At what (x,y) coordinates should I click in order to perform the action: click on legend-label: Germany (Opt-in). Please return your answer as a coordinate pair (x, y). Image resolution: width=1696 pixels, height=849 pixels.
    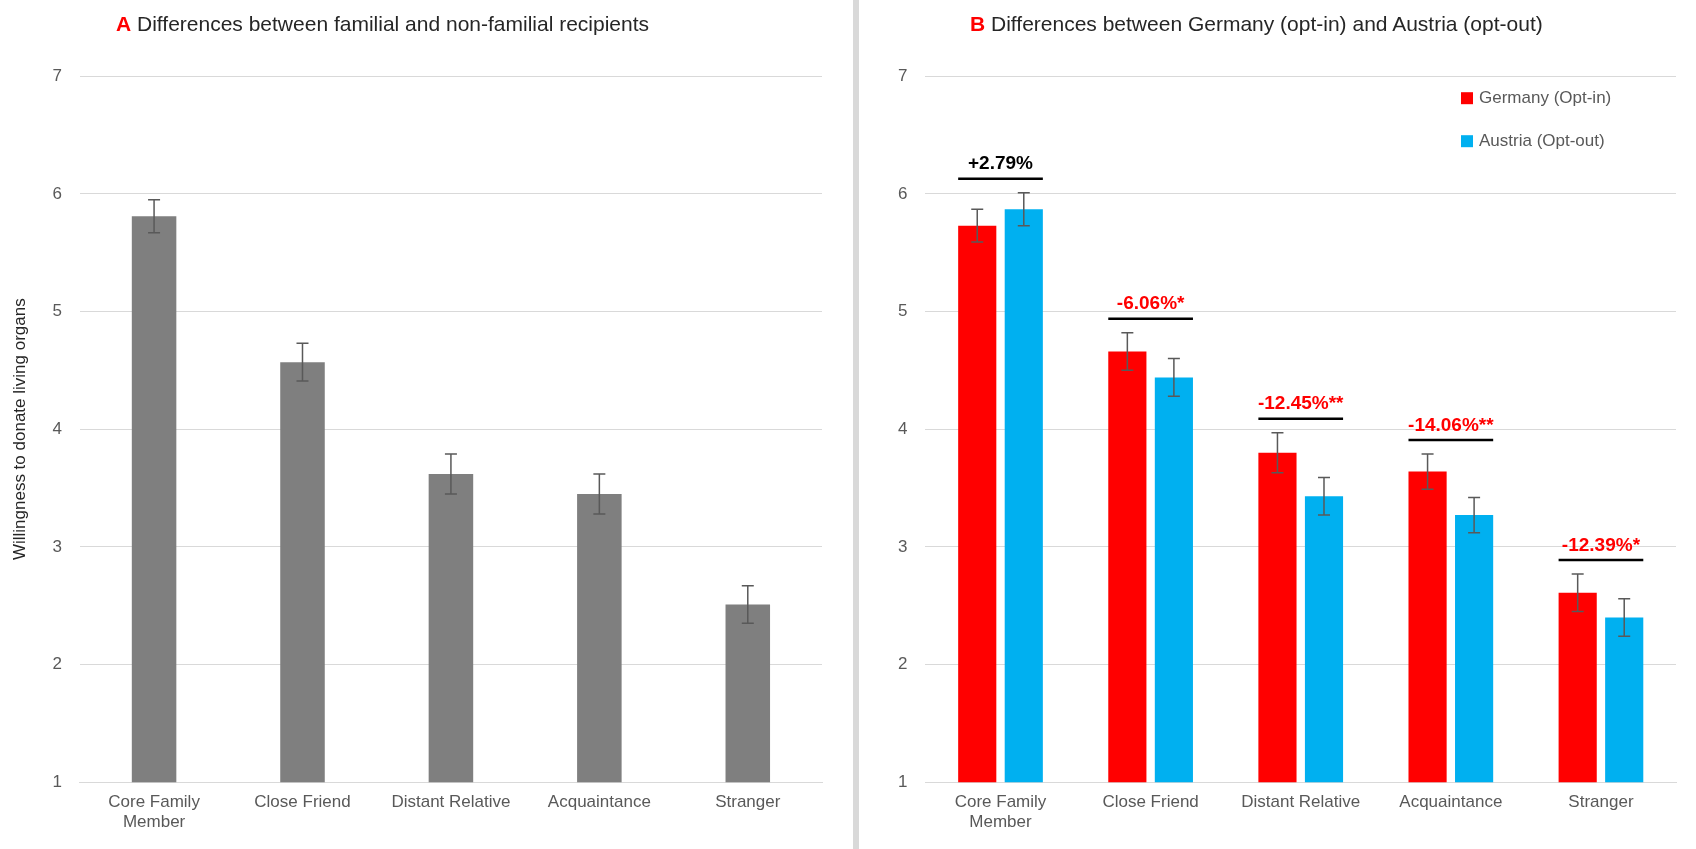
    Looking at the image, I should click on (1545, 97).